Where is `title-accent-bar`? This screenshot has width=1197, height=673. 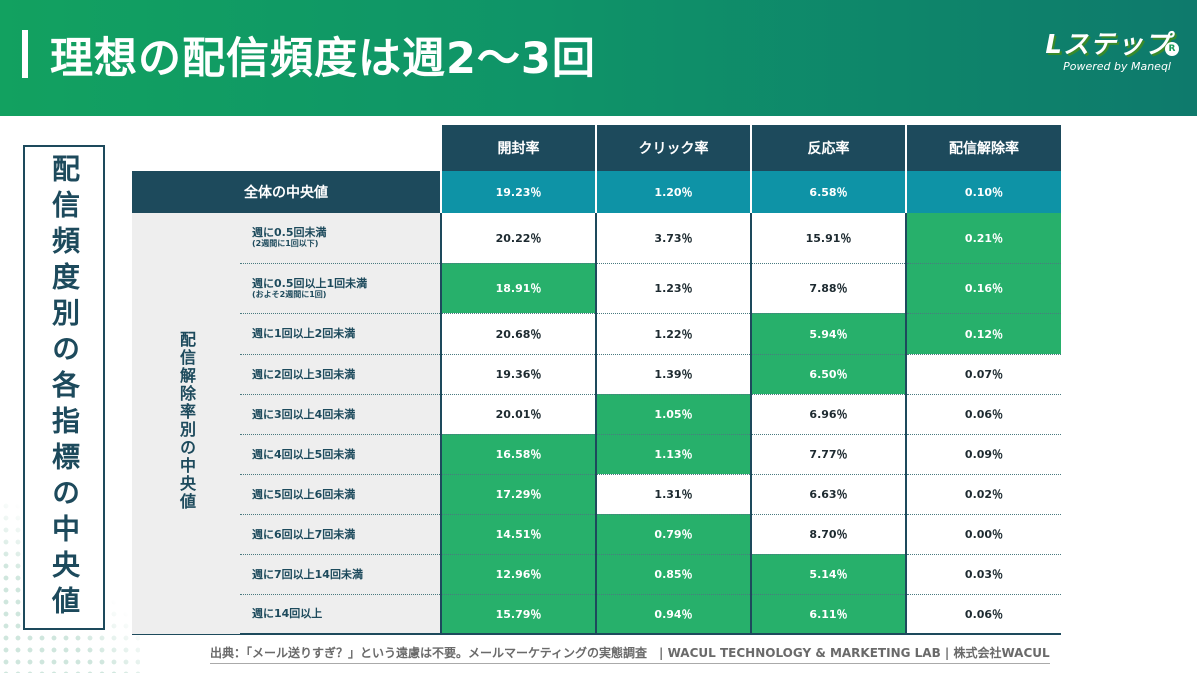
title-accent-bar is located at coordinates (25, 54).